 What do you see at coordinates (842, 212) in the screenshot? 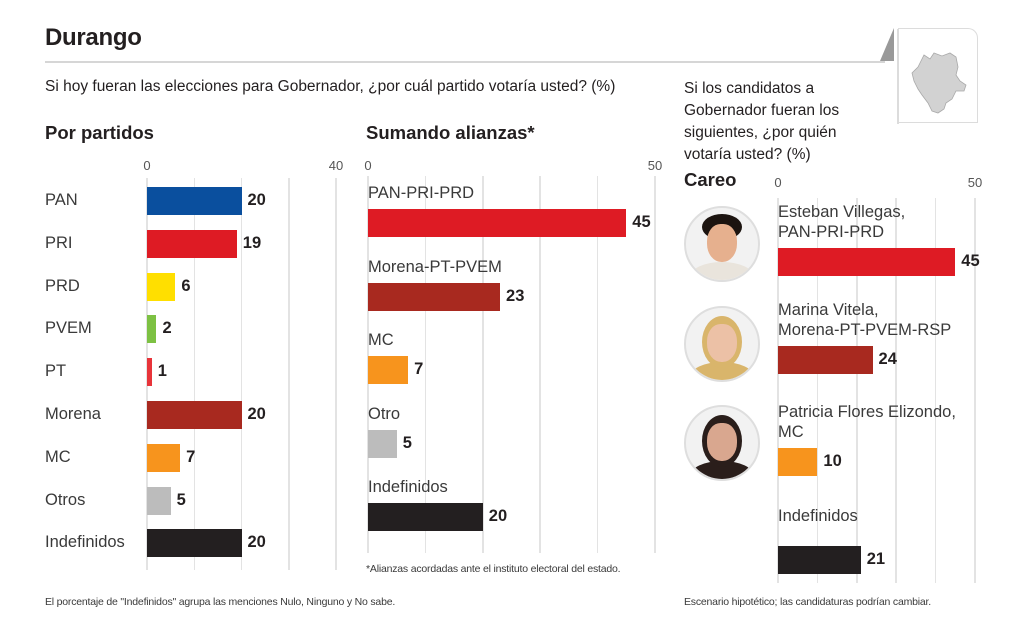
I see `category-label: Esteban Villegas,` at bounding box center [842, 212].